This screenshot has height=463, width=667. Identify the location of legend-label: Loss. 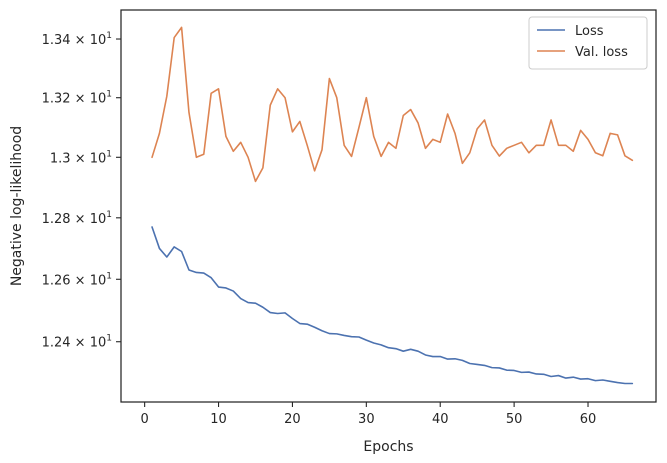
(589, 31).